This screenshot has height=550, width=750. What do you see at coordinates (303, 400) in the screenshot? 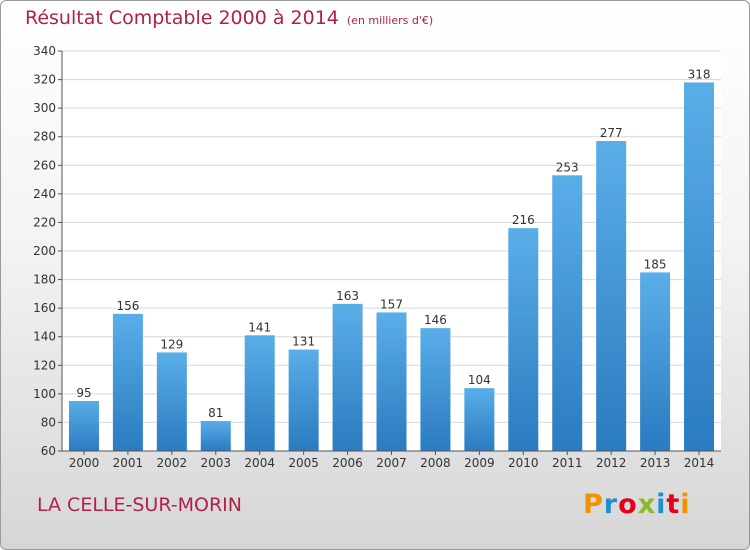
I see `bar-2005` at bounding box center [303, 400].